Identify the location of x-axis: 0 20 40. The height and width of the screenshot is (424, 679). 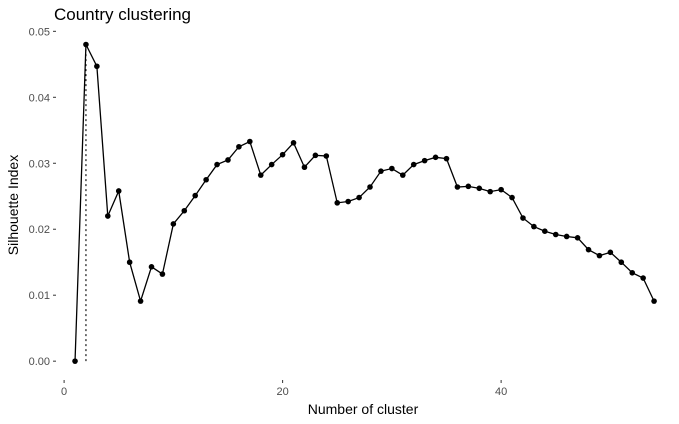
(284, 389).